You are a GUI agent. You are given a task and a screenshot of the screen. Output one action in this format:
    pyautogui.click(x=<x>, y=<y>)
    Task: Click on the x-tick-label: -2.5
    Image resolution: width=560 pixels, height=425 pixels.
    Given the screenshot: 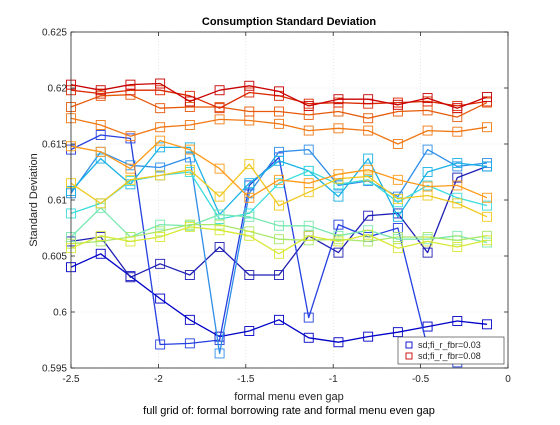 What is the action you would take?
    pyautogui.click(x=71, y=379)
    